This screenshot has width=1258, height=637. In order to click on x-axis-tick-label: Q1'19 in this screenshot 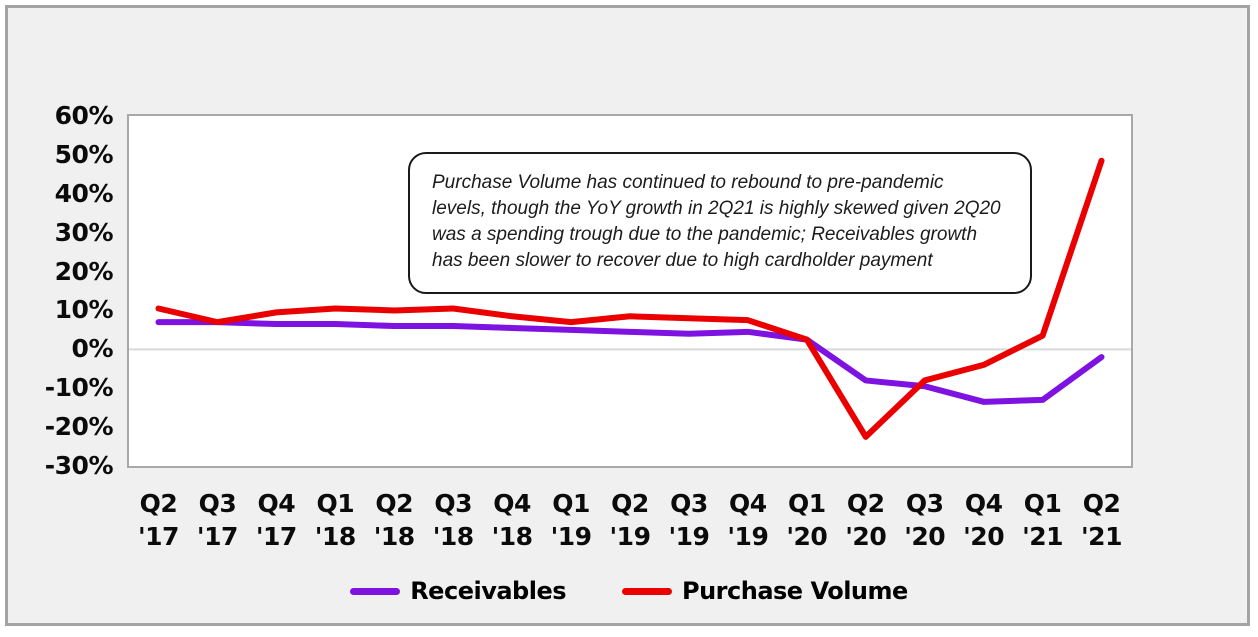, I will do `click(571, 520)`.